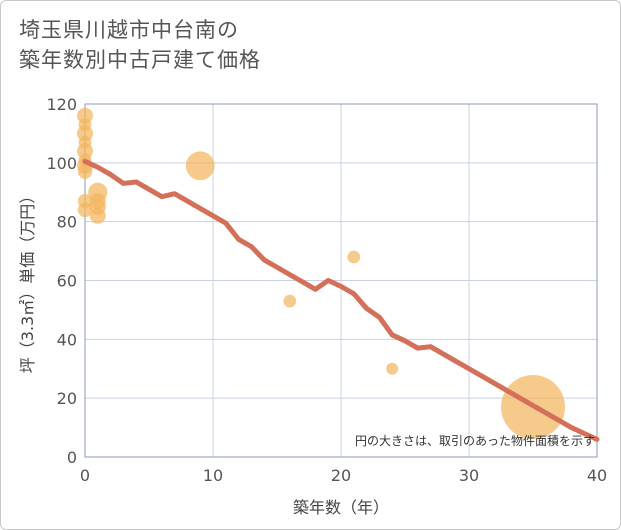  I want to click on y-tick-label: 0, so click(72, 457).